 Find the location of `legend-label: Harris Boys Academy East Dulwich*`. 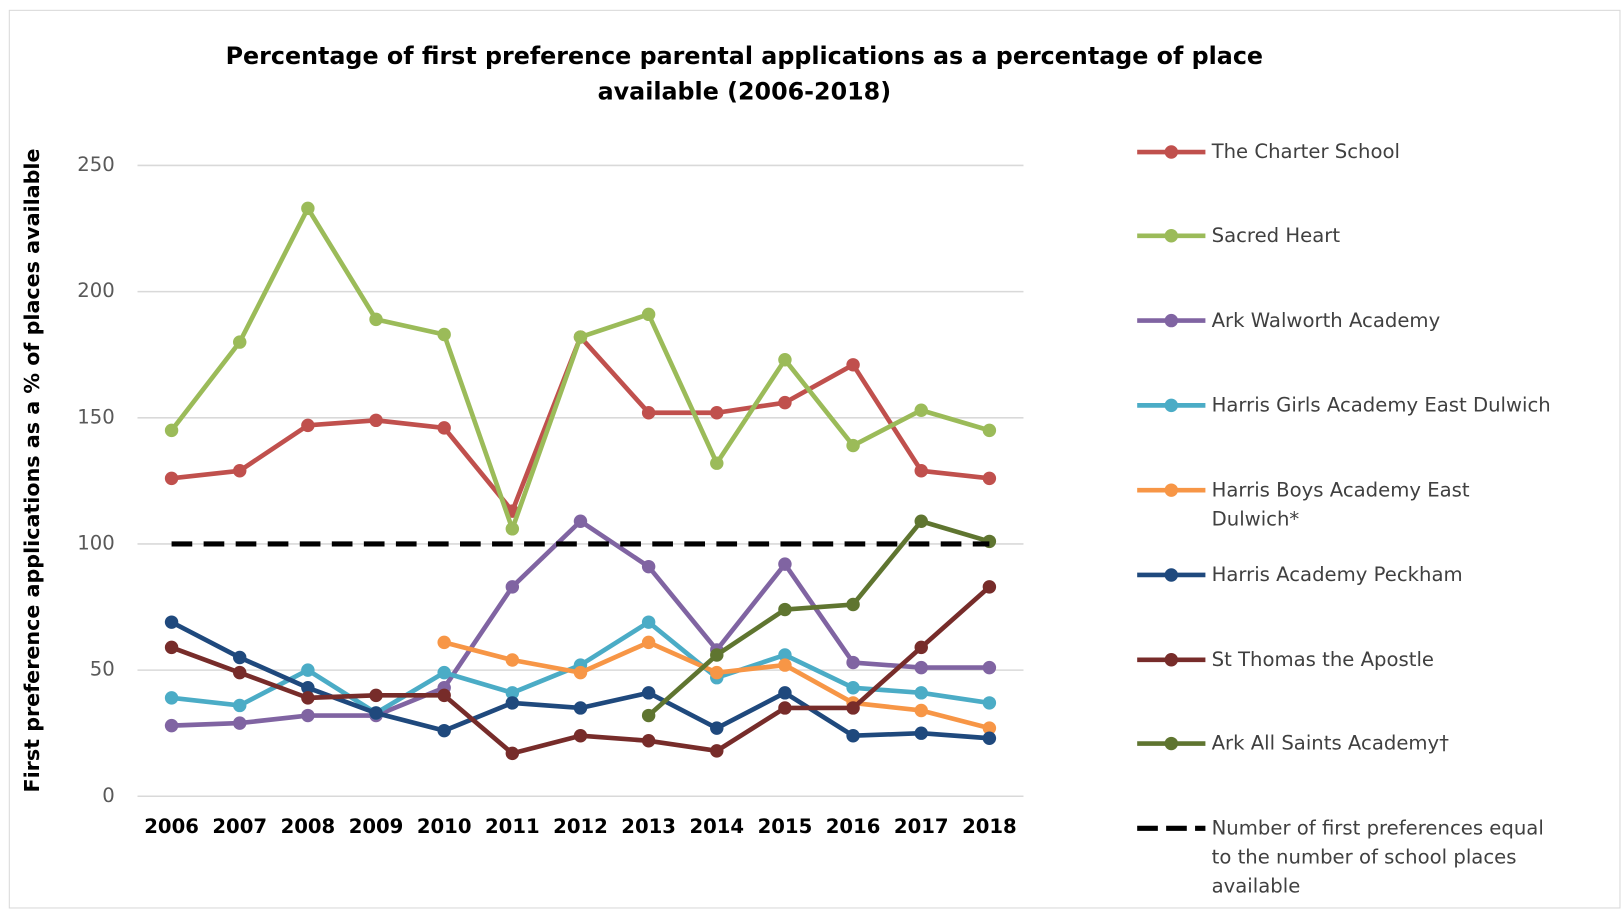

legend-label: Harris Boys Academy East Dulwich* is located at coordinates (1340, 504).